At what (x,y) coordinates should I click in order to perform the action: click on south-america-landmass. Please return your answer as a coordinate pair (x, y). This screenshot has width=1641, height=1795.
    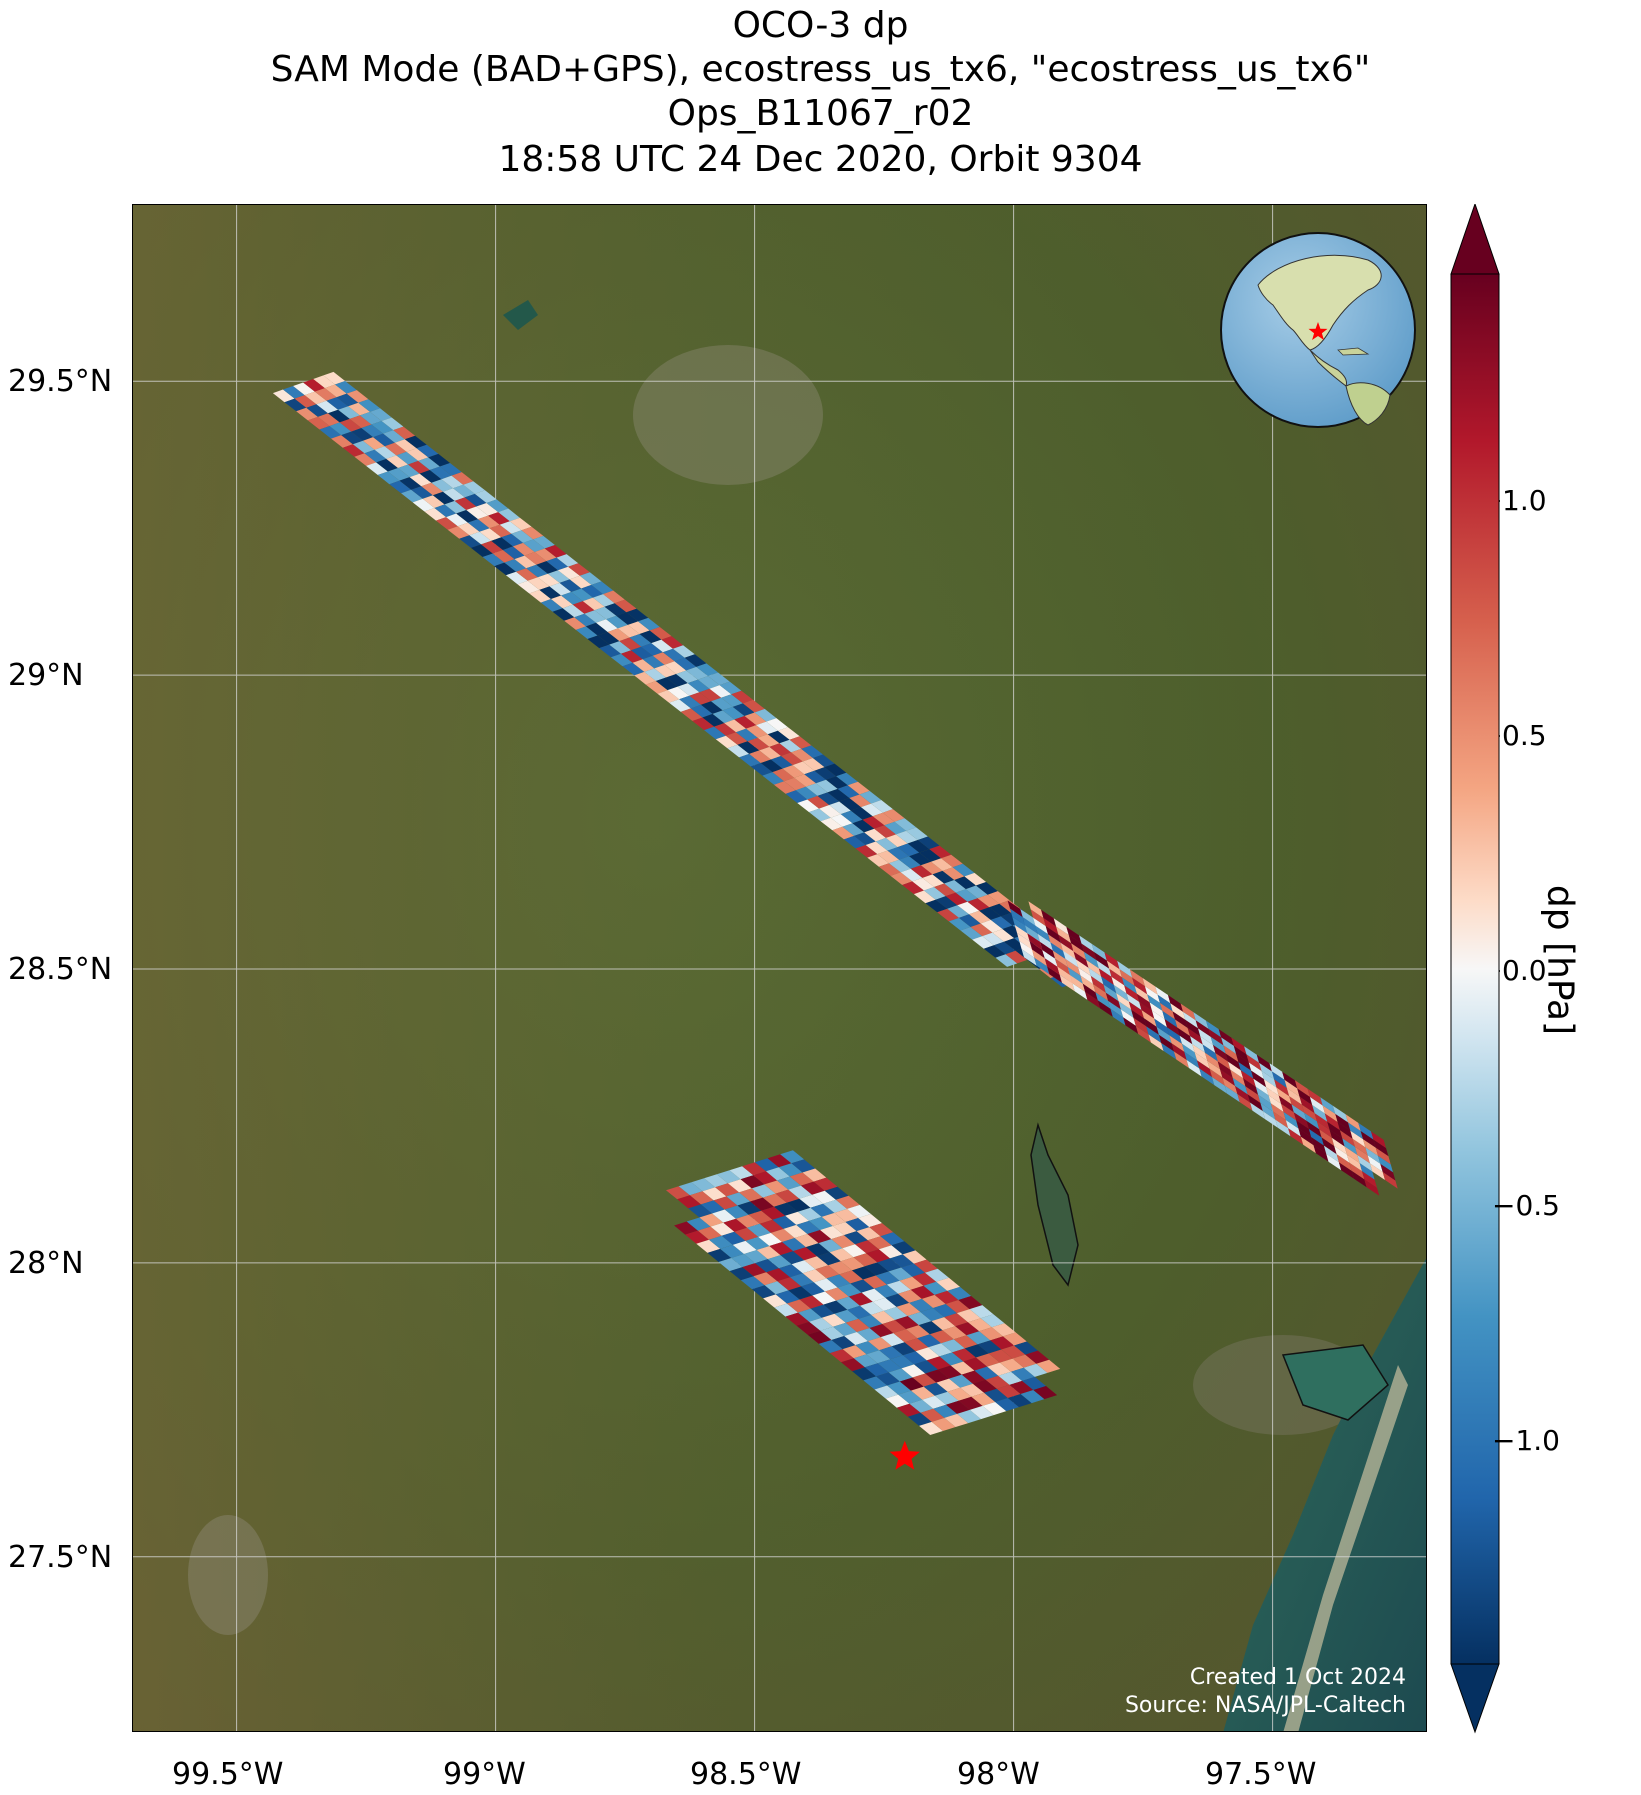
    Looking at the image, I should click on (1368, 404).